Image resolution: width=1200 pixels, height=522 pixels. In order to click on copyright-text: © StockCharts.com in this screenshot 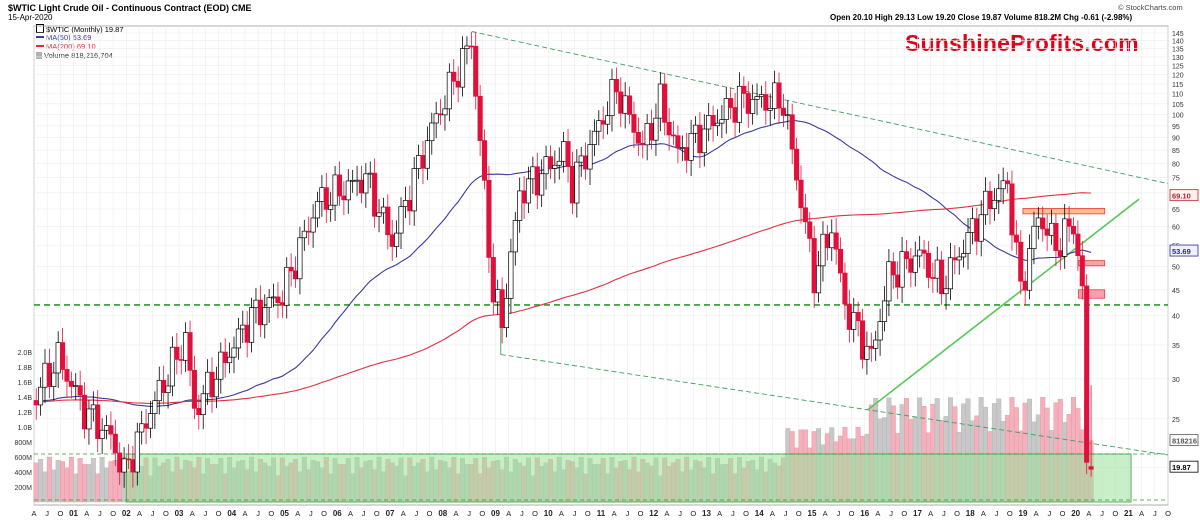, I will do `click(1150, 7)`.